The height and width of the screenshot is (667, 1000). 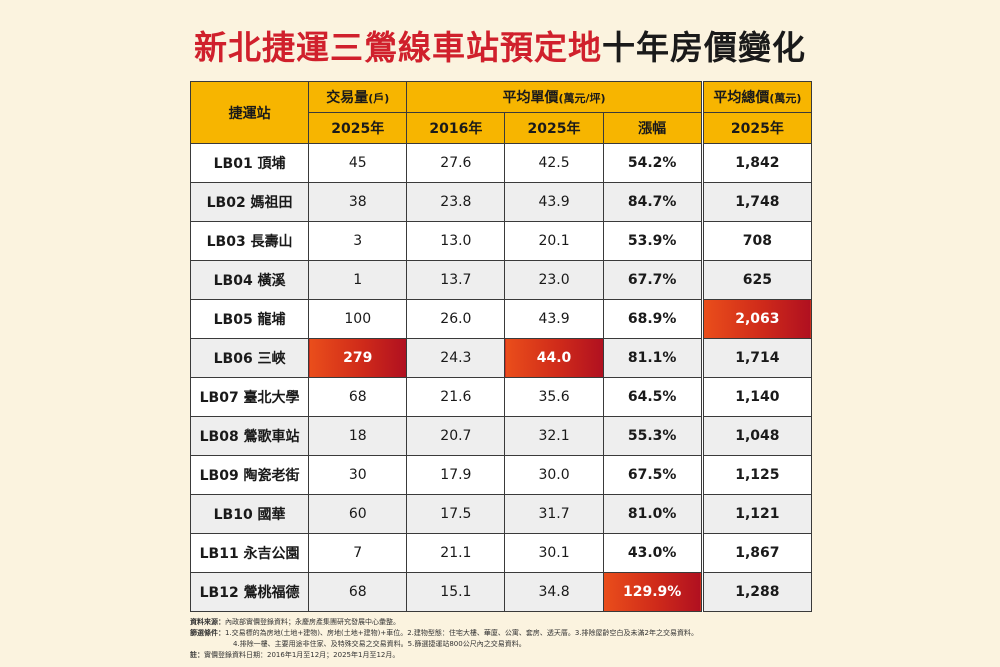 I want to click on volume-cell: 18, so click(x=358, y=436).